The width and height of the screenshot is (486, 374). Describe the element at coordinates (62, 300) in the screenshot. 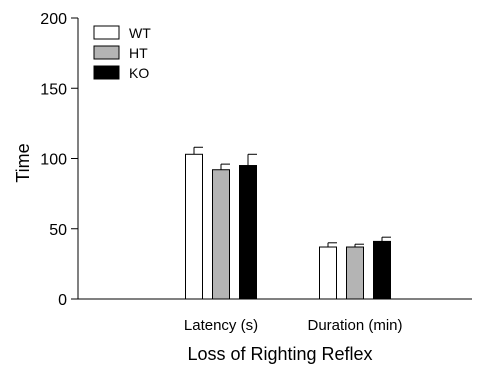

I see `y-tick-label: 0` at that location.